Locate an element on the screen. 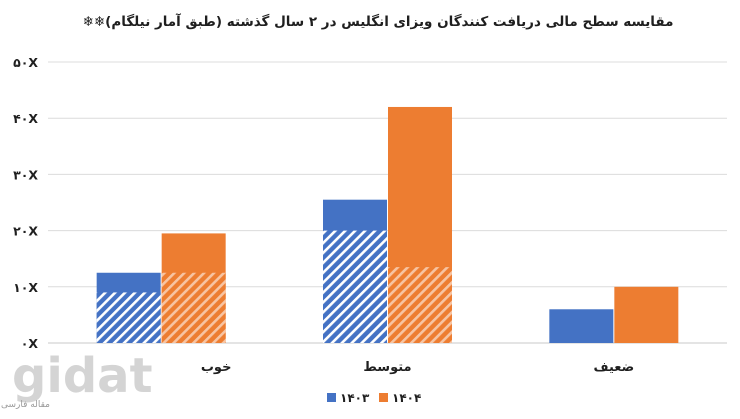  category-label: ضعیف is located at coordinates (613, 367).